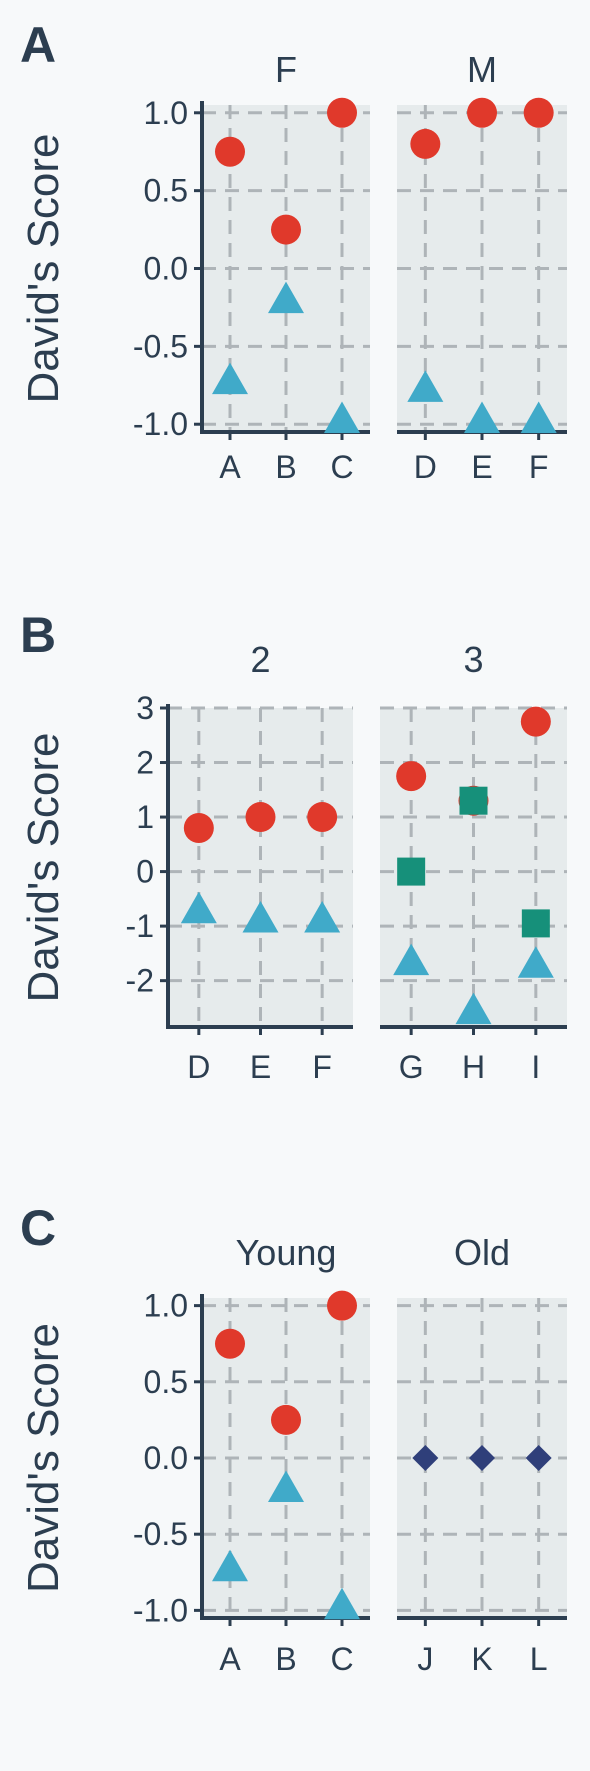 This screenshot has width=590, height=1771. Describe the element at coordinates (535, 1067) in the screenshot. I see `x-tick-label: I` at that location.